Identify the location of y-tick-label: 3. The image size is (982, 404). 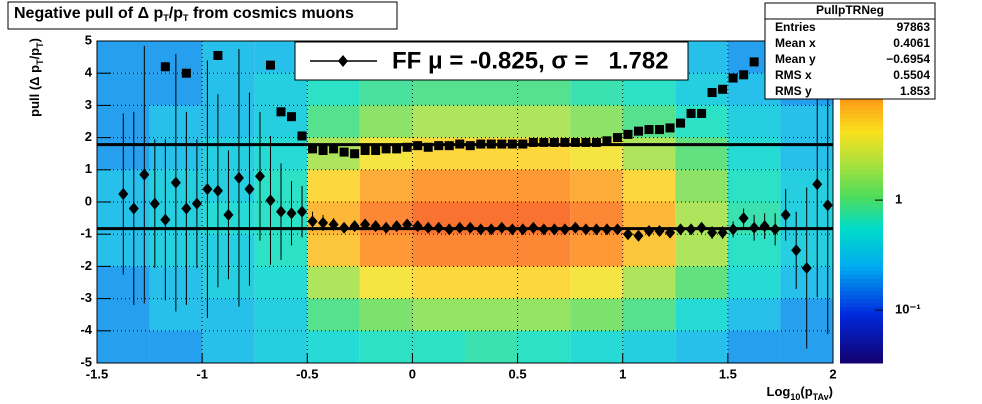
(88, 104).